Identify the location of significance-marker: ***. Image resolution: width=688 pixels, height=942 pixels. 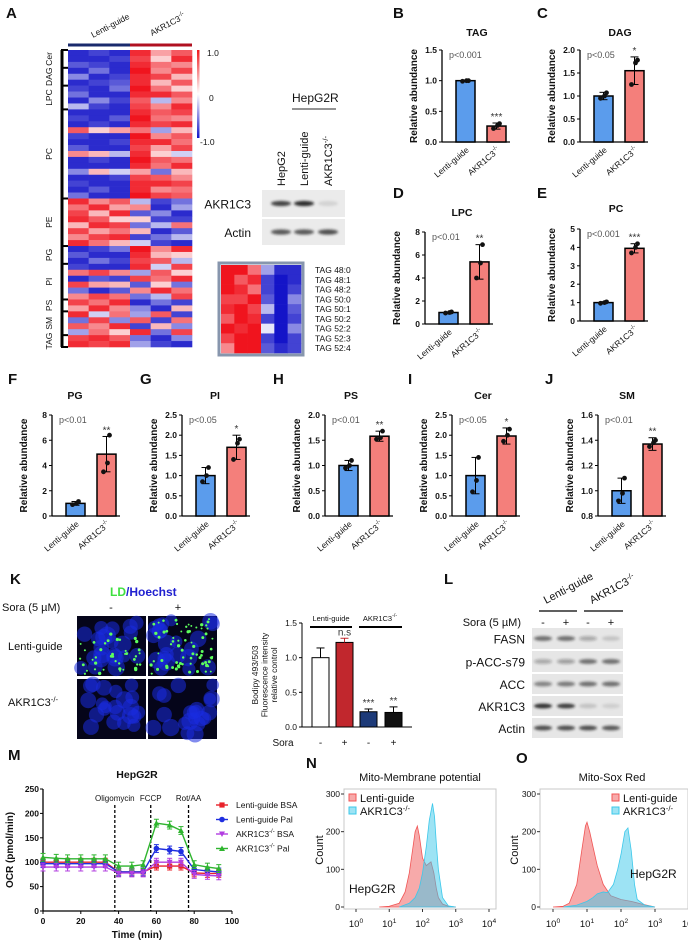
(369, 703).